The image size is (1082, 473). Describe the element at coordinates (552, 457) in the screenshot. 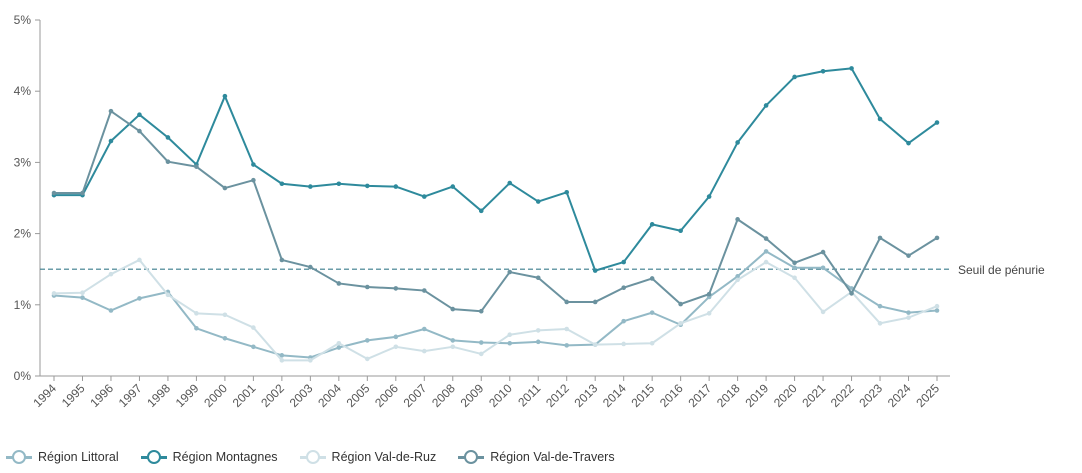

I see `legend-label: Région Val-de-Travers` at that location.